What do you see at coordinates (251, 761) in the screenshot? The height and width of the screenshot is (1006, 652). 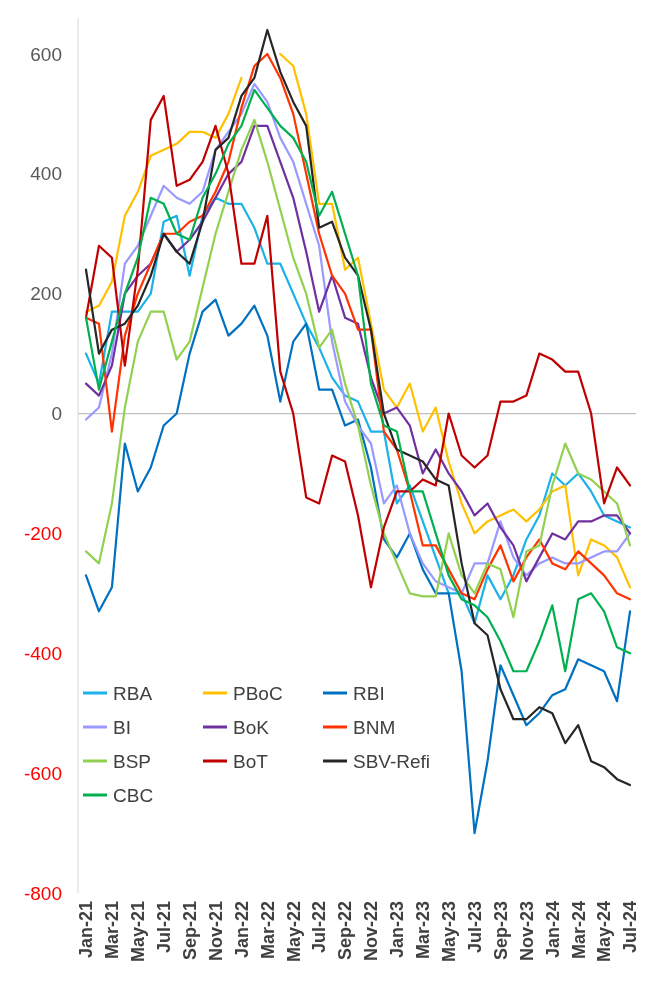 I see `legend-label: BoT` at bounding box center [251, 761].